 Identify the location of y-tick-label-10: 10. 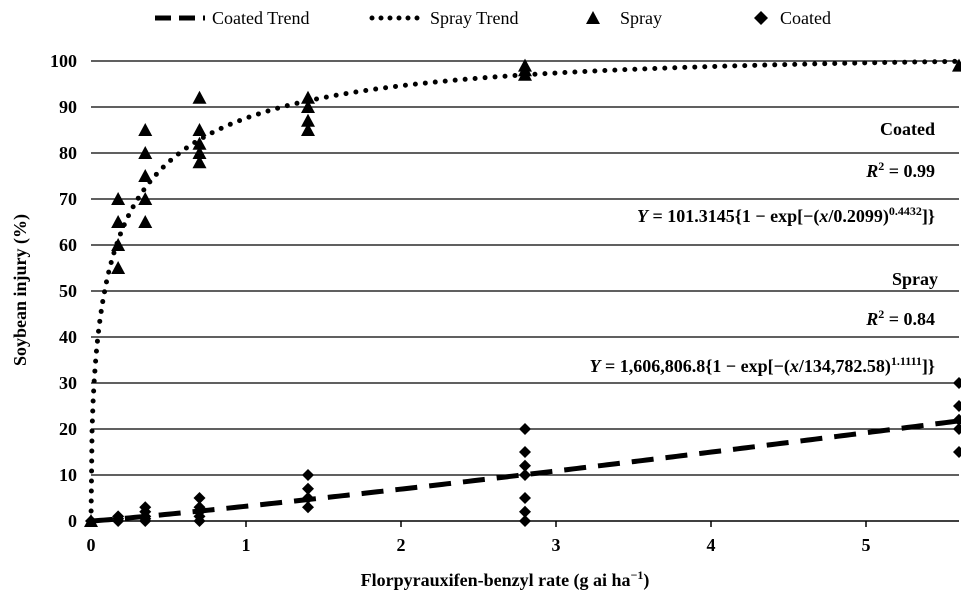
(68, 475).